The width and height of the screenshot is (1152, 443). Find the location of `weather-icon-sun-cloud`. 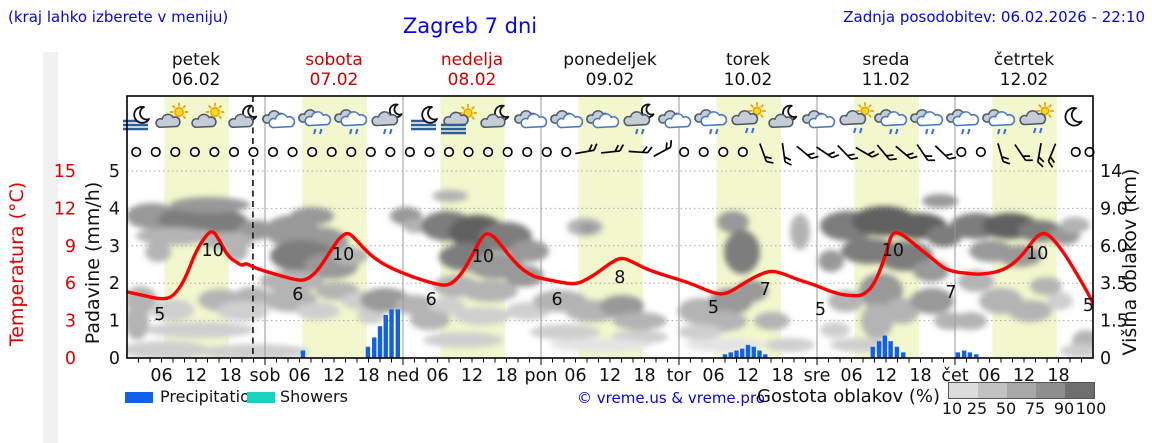

weather-icon-sun-cloud is located at coordinates (172, 115).